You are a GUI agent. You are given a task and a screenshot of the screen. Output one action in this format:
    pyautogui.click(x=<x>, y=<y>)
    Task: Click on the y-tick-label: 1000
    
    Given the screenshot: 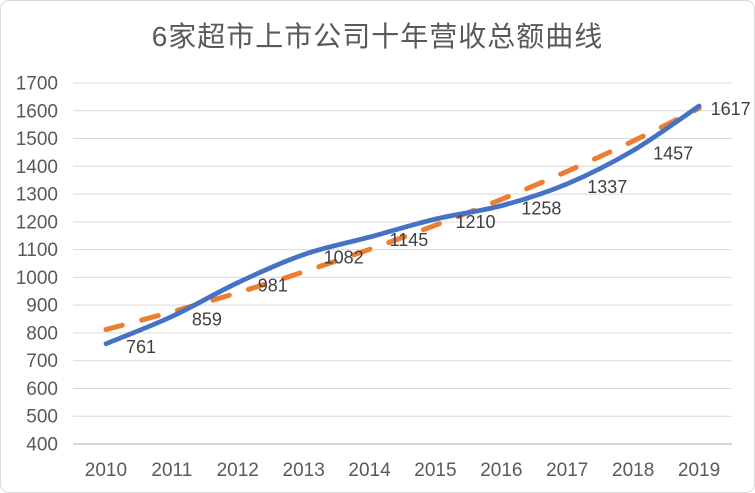 What is the action you would take?
    pyautogui.click(x=37, y=278)
    